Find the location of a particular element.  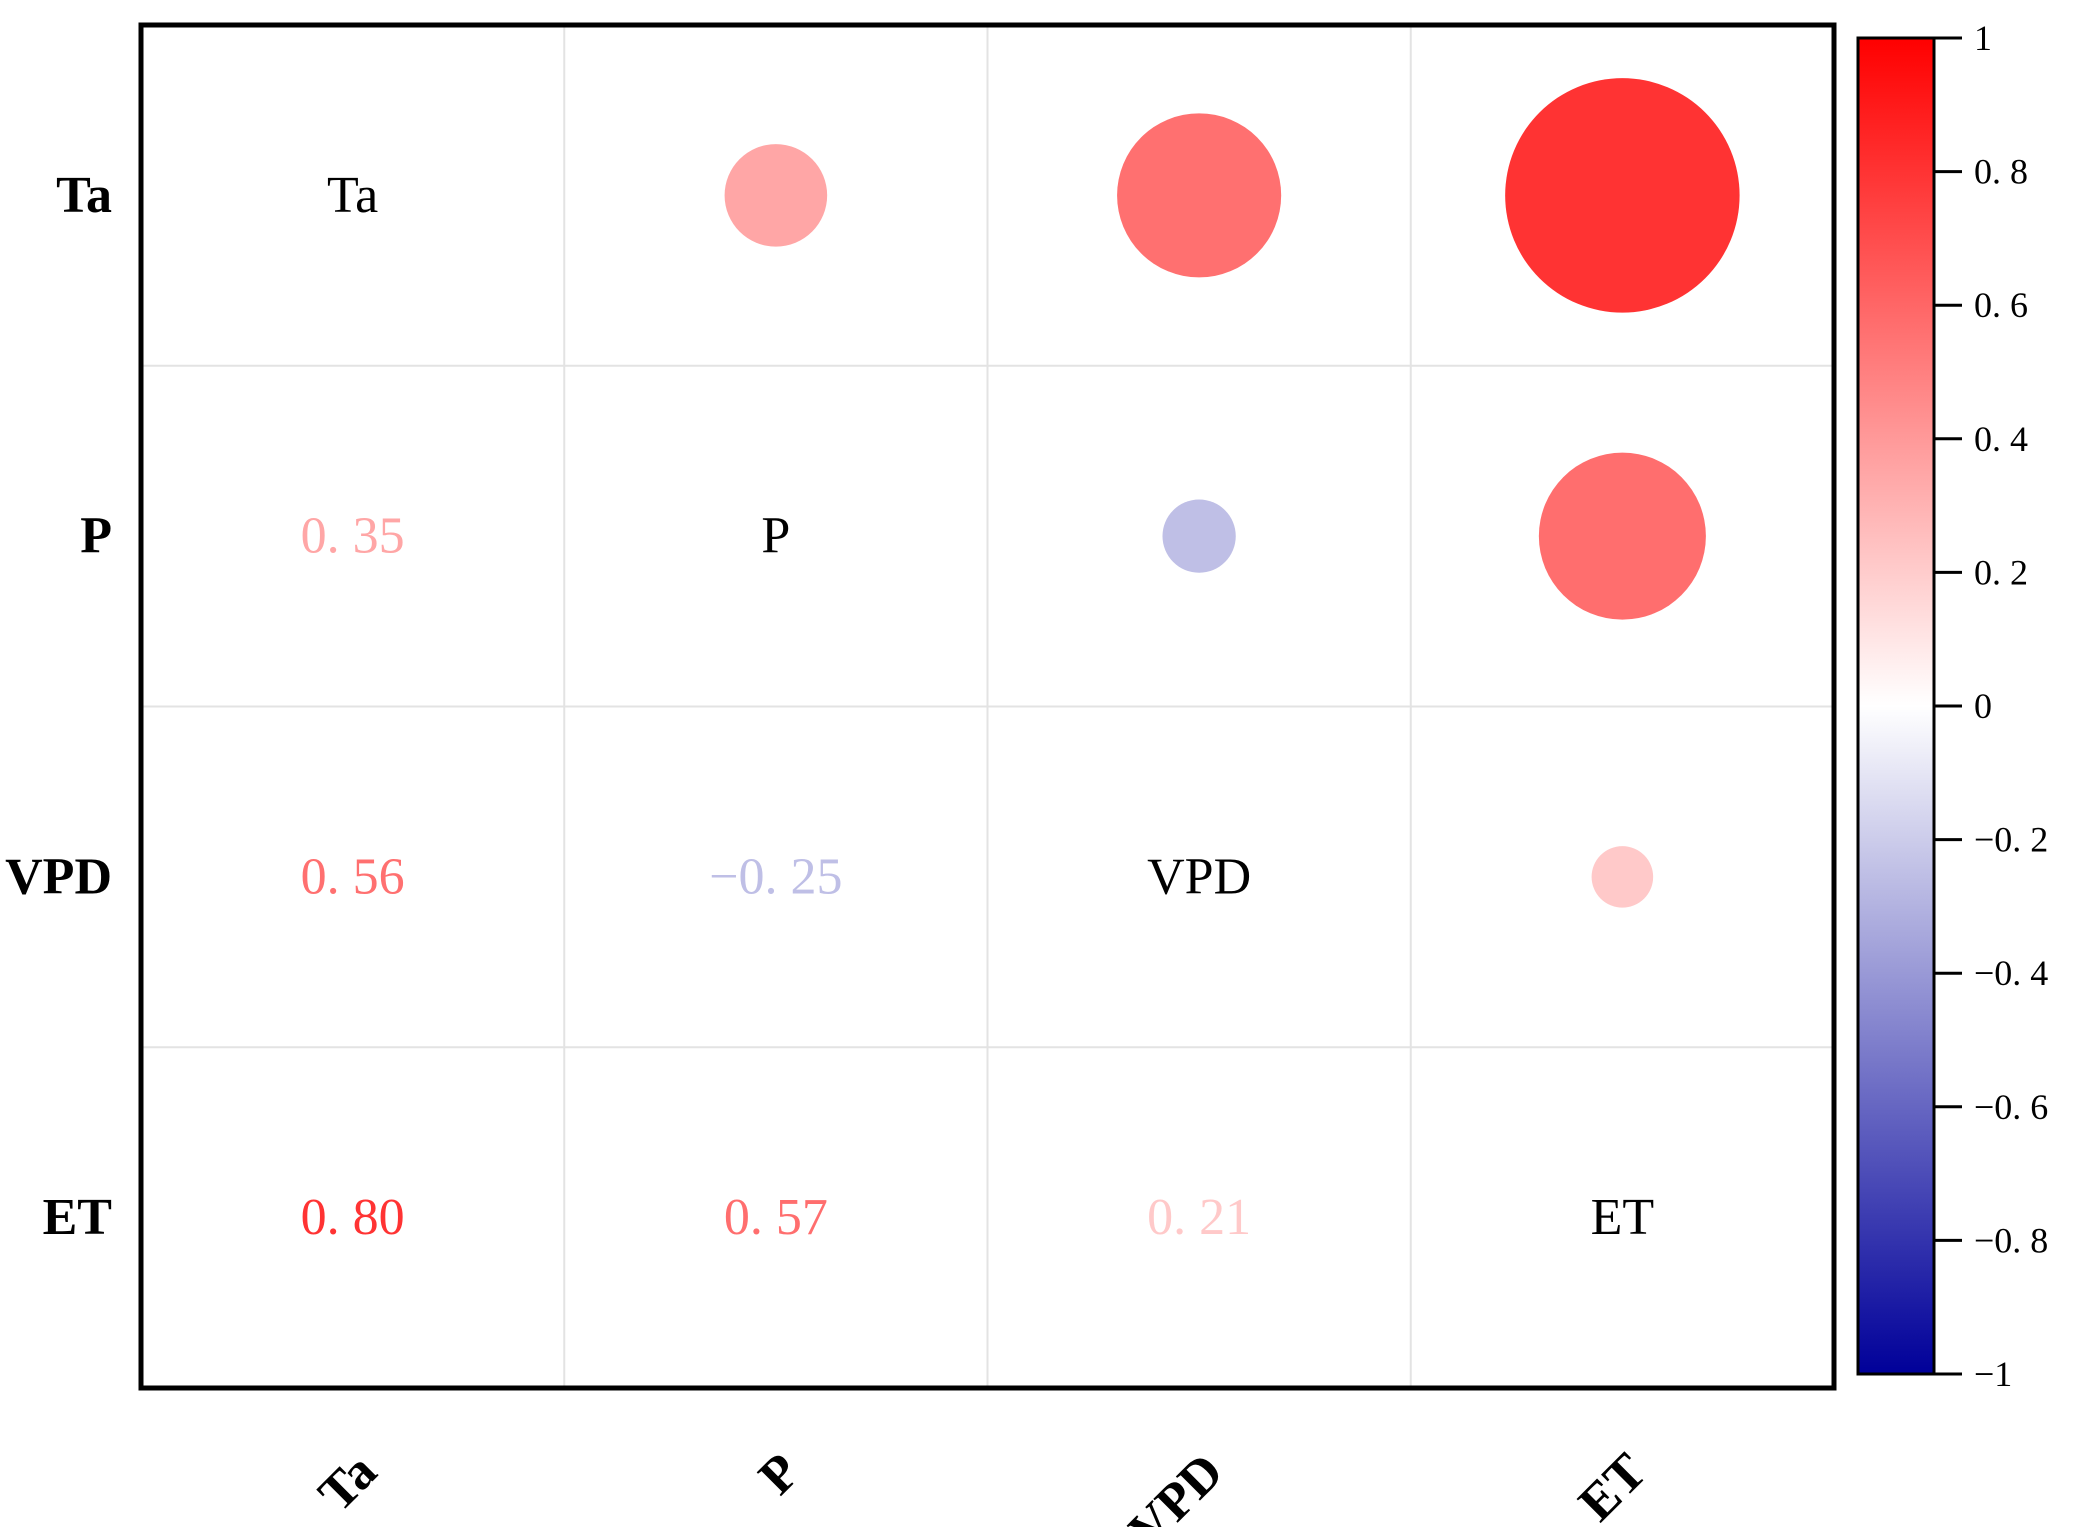

colorbar-tick-label: −0. 8 is located at coordinates (2011, 1240).